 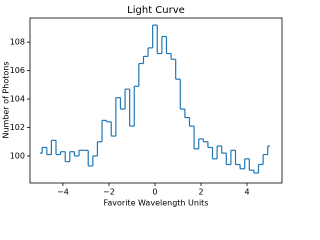 What do you see at coordinates (246, 192) in the screenshot?
I see `x-tick-label: 4` at bounding box center [246, 192].